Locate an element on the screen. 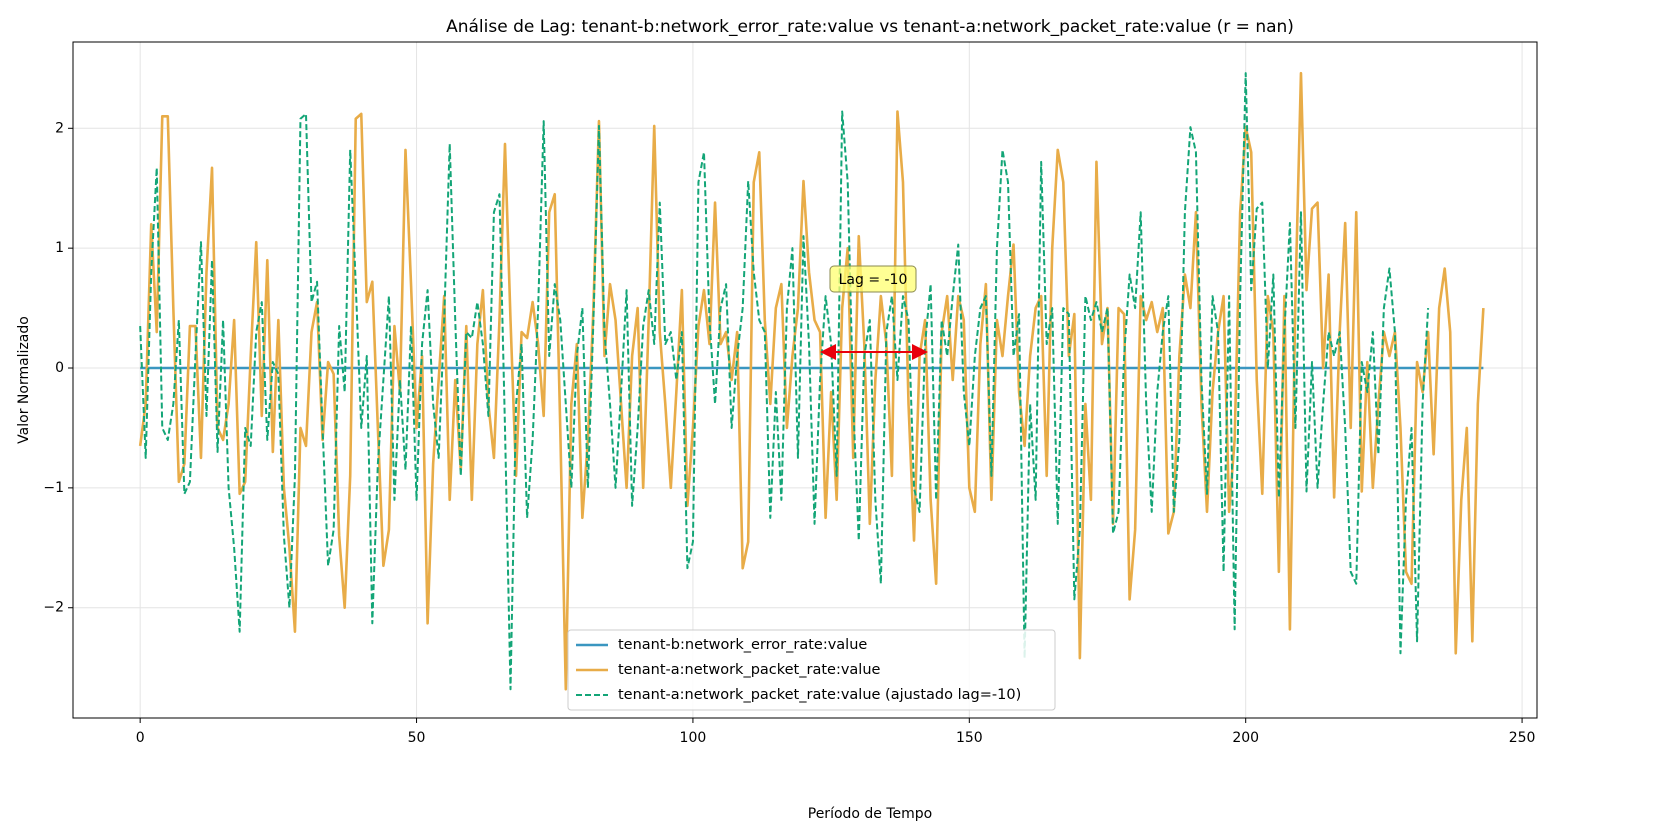 The width and height of the screenshot is (1680, 840). x-tick-label: 50 is located at coordinates (417, 738).